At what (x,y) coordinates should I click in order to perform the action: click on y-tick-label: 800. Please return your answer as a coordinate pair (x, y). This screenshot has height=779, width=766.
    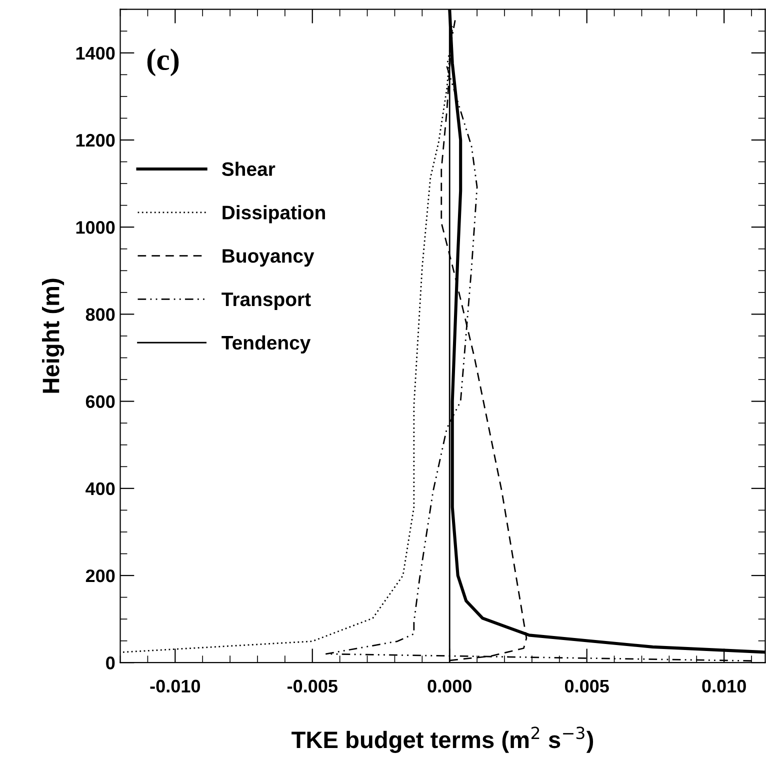
    Looking at the image, I should click on (100, 314).